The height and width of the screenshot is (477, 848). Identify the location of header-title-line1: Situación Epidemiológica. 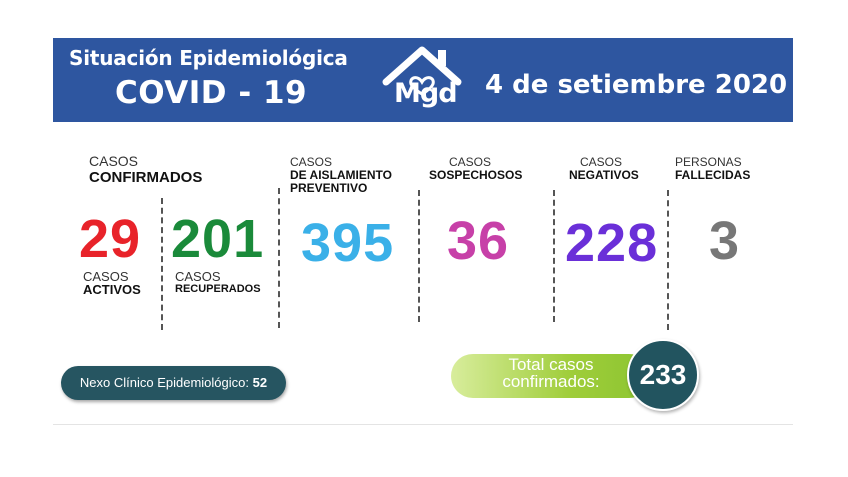
(208, 58).